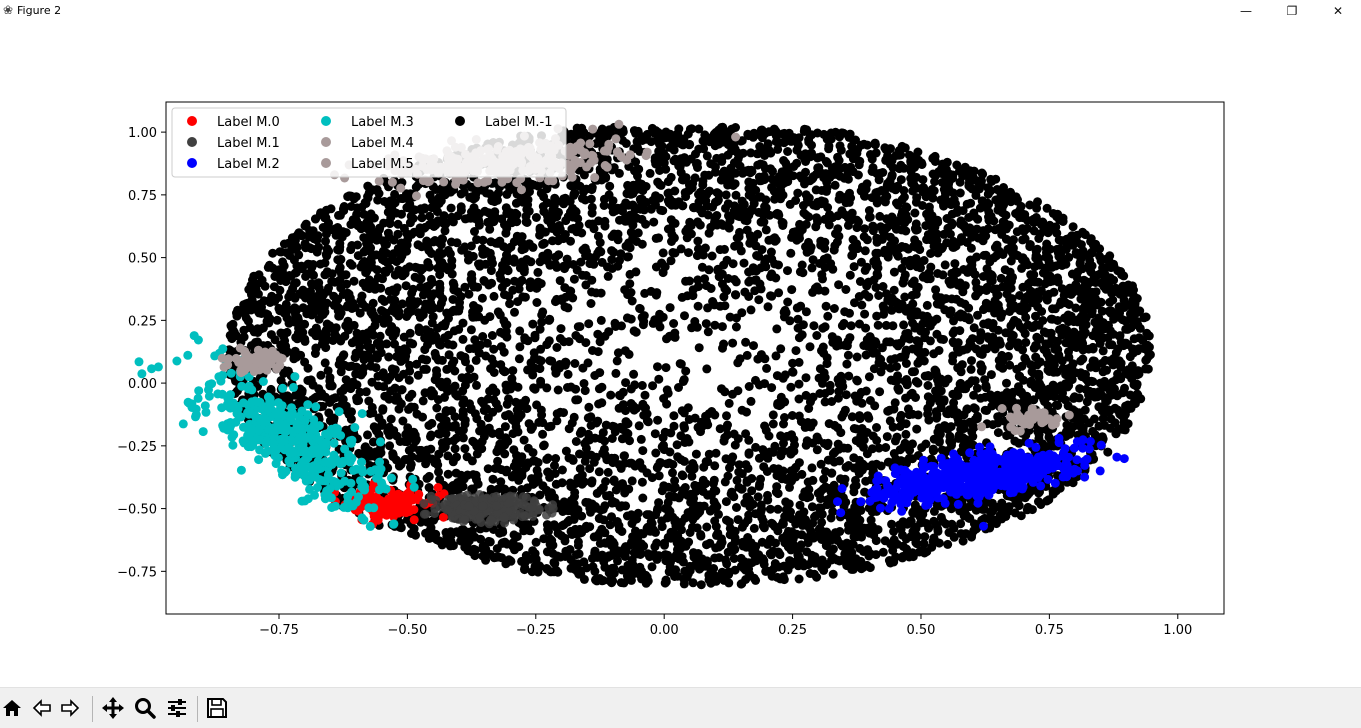  What do you see at coordinates (1292, 11) in the screenshot?
I see `maximize-button: ❐` at bounding box center [1292, 11].